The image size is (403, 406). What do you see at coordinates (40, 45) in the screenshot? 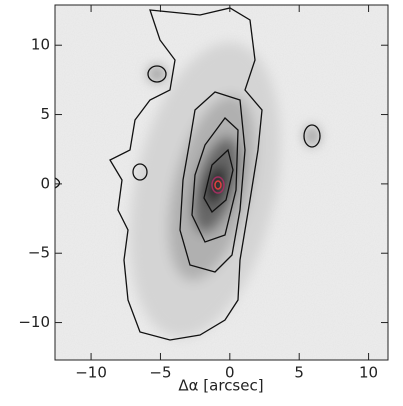
I see `y-tick-label: 10` at bounding box center [40, 45].